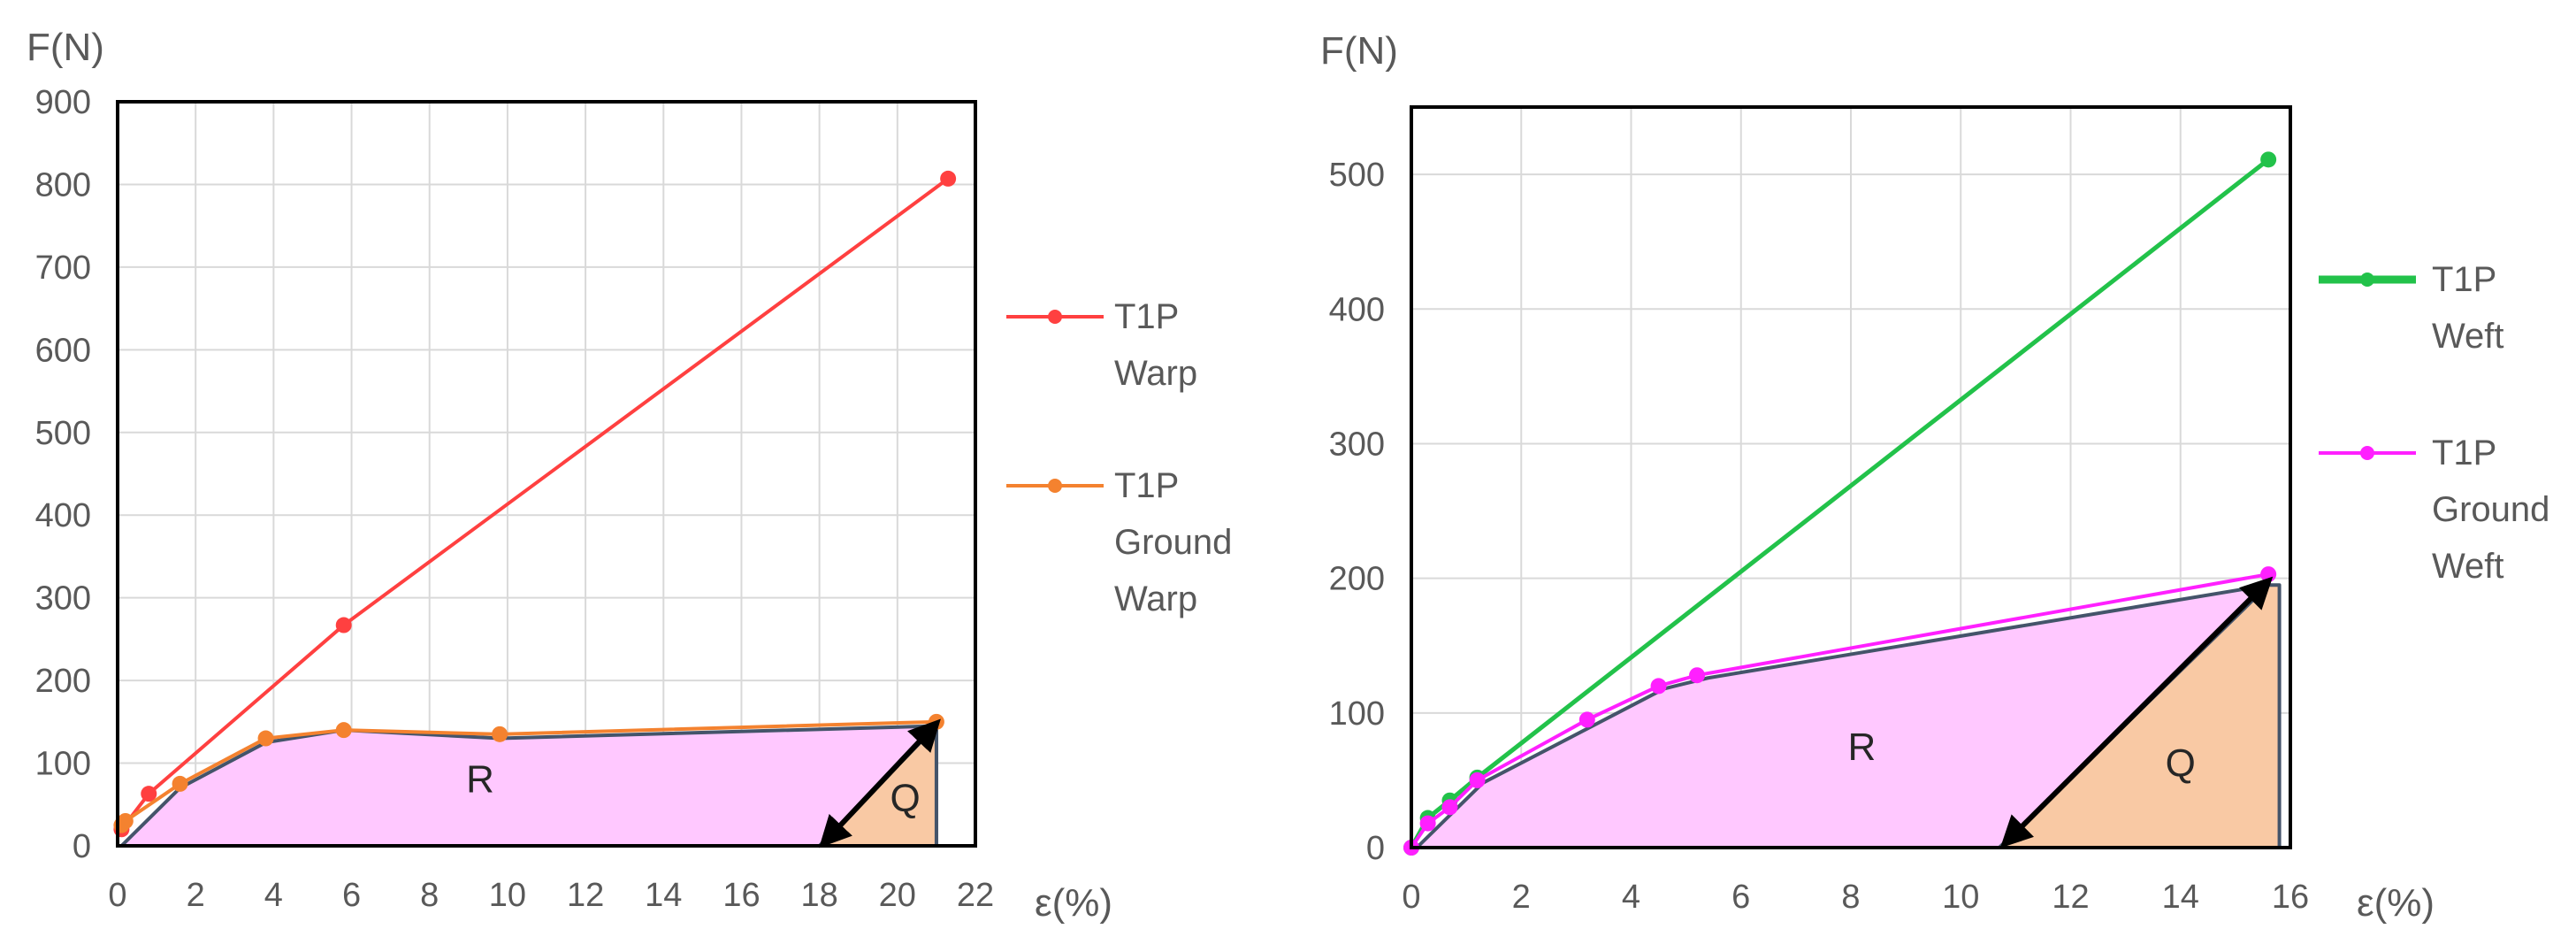  I want to click on legend-entry-2: T1P Ground Weft, so click(2434, 510).